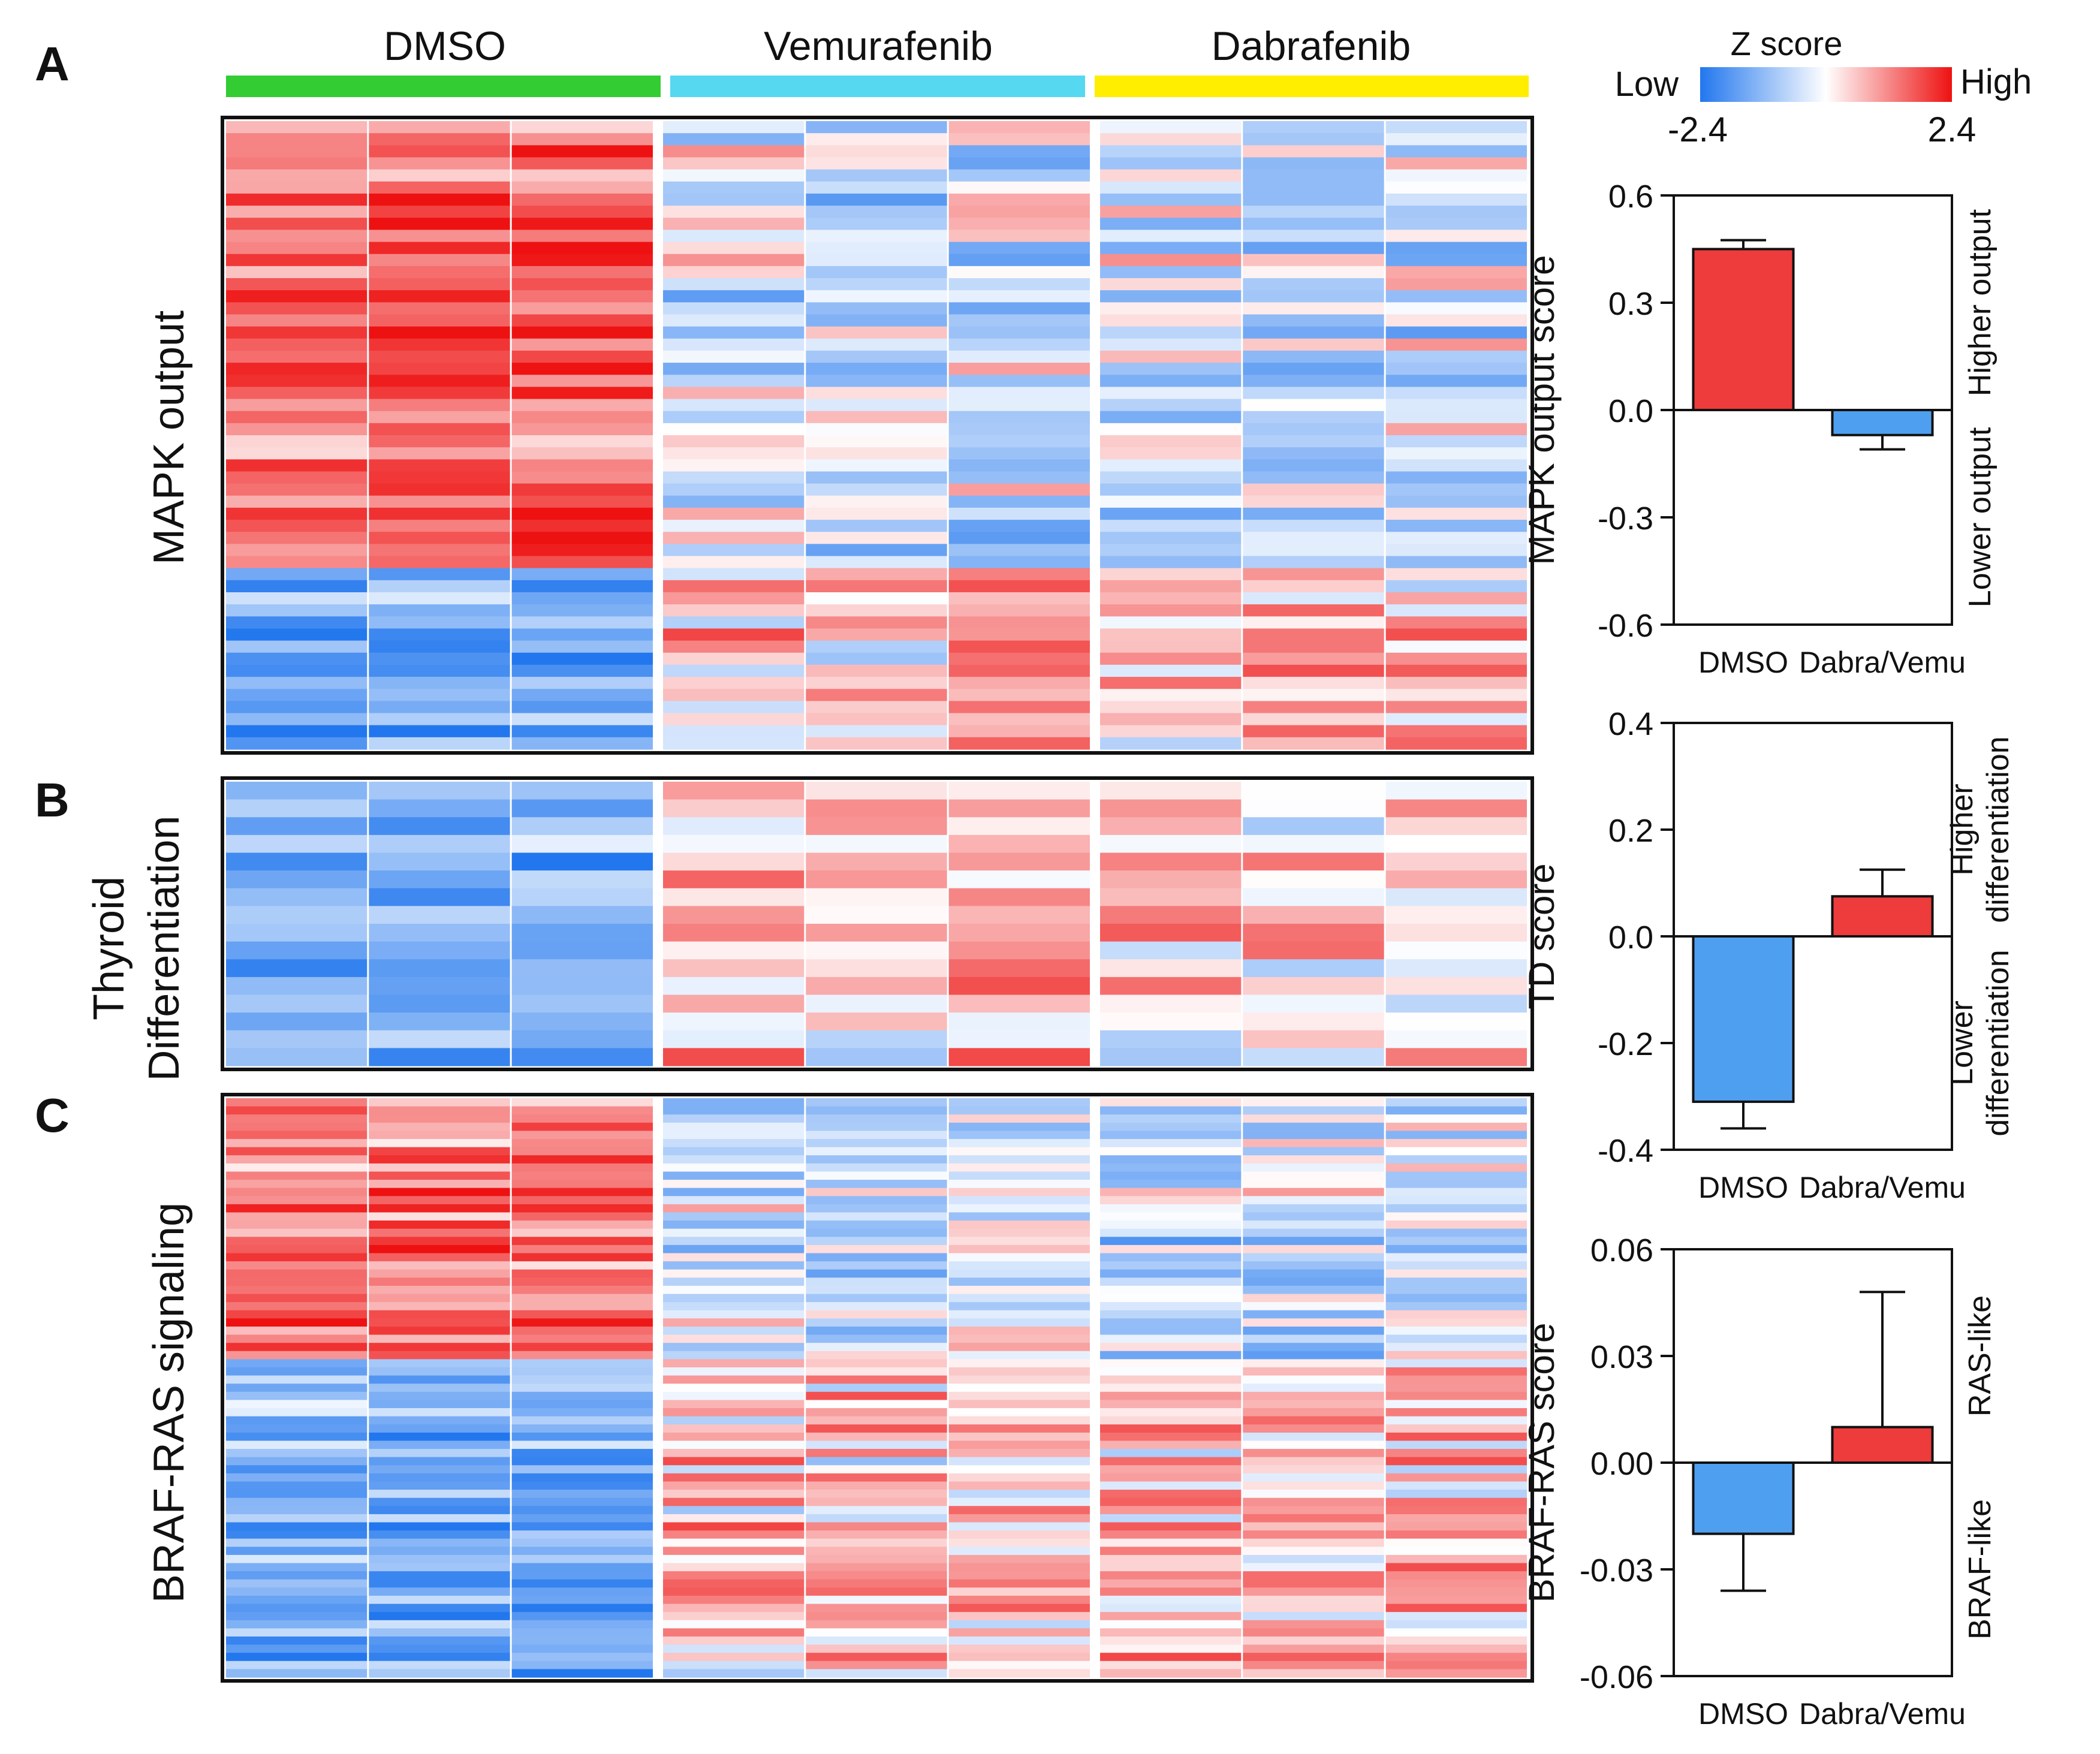 The image size is (2100, 1754). Describe the element at coordinates (1980, 1356) in the screenshot. I see `upper-note: RAS-like` at that location.